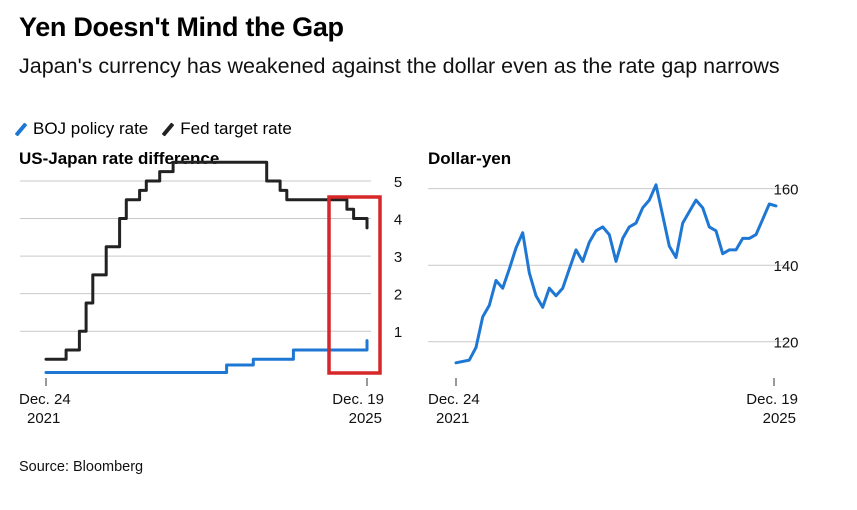 The width and height of the screenshot is (857, 510). What do you see at coordinates (616, 274) in the screenshot?
I see `series-line-dollar-yen` at bounding box center [616, 274].